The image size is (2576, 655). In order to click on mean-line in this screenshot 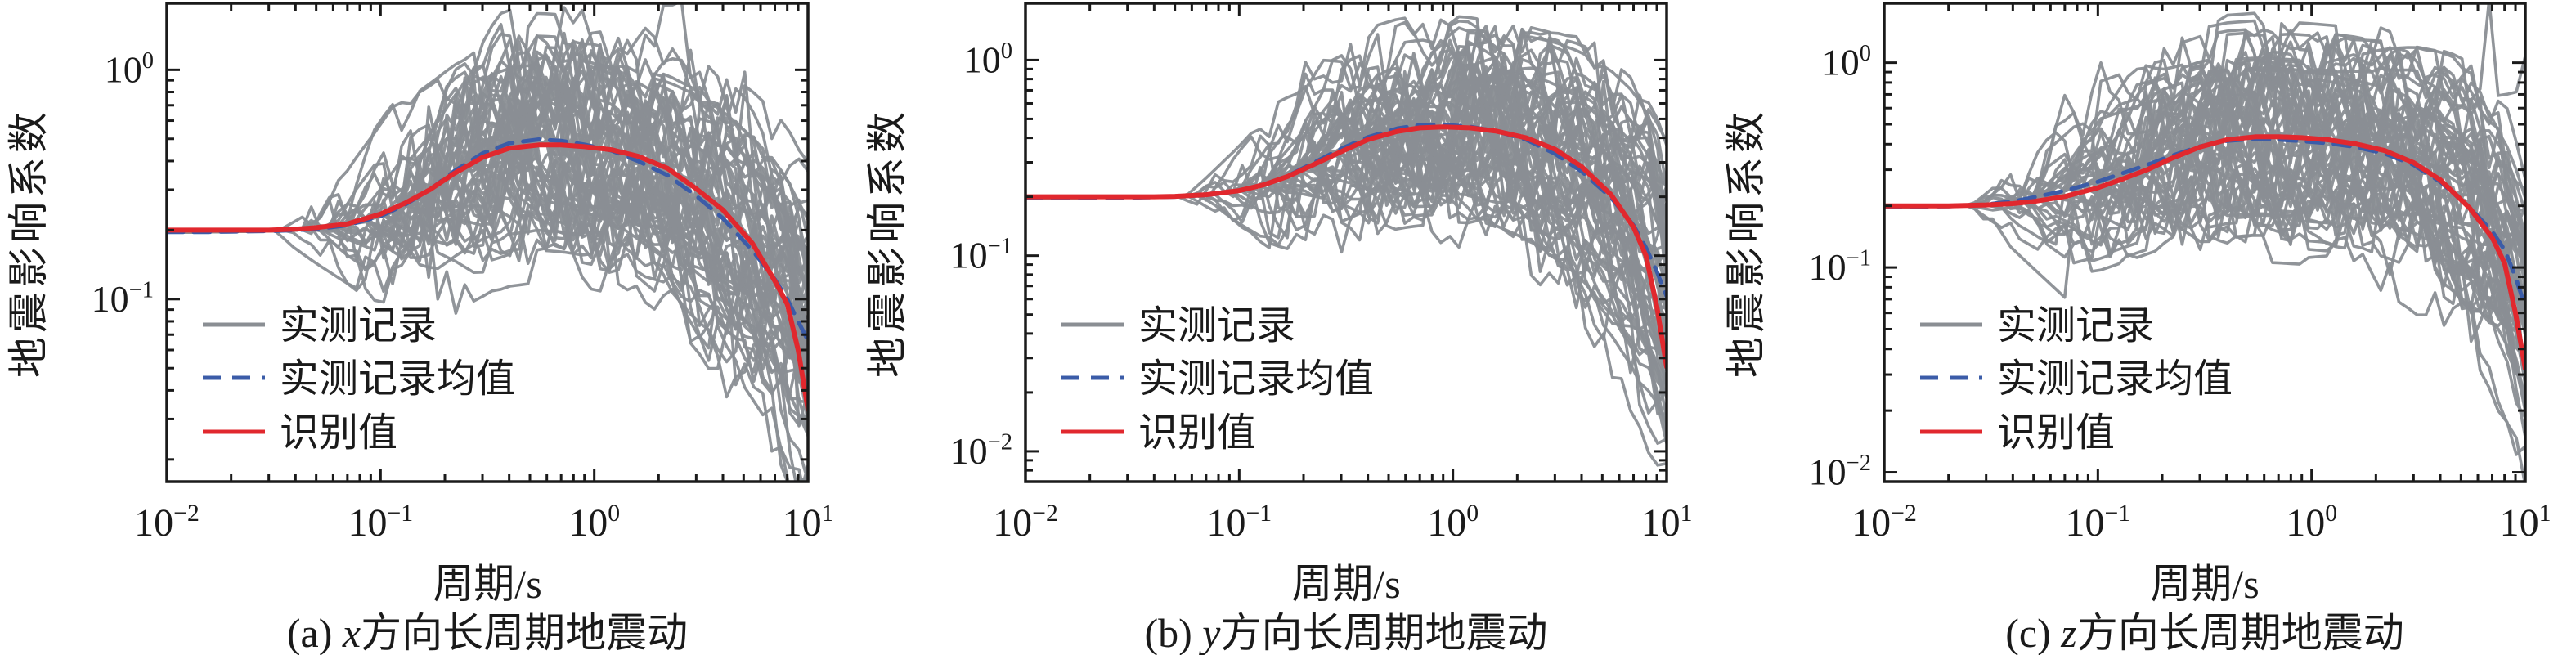, I will do `click(488, 240)`.